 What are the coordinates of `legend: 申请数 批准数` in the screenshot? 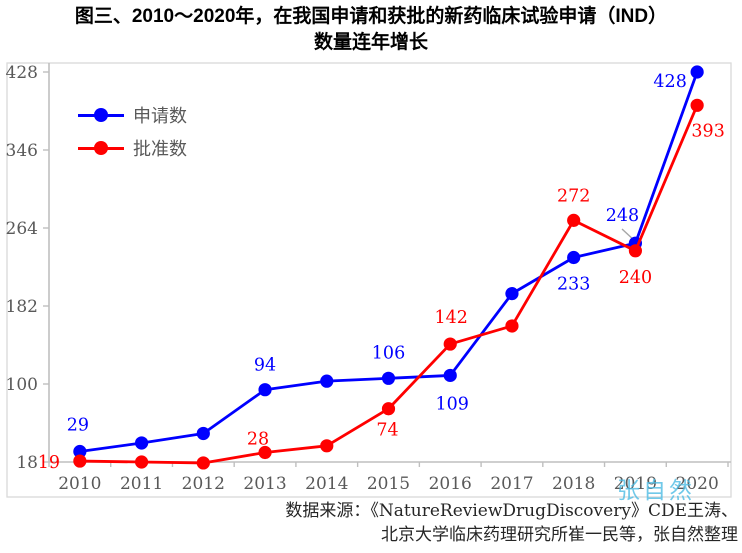 It's located at (132, 135).